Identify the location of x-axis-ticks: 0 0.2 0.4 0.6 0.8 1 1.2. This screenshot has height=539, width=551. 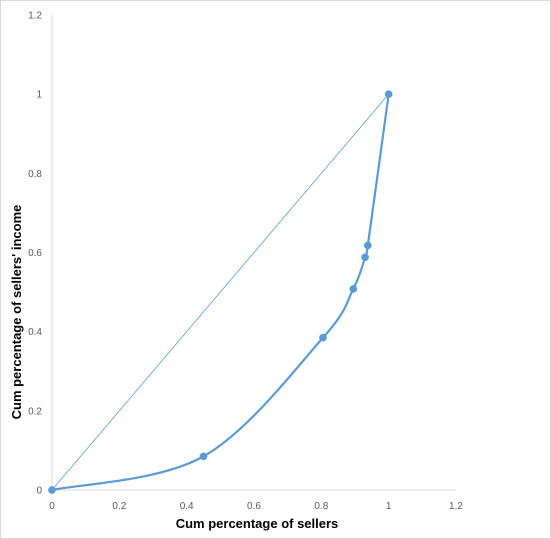
(256, 506).